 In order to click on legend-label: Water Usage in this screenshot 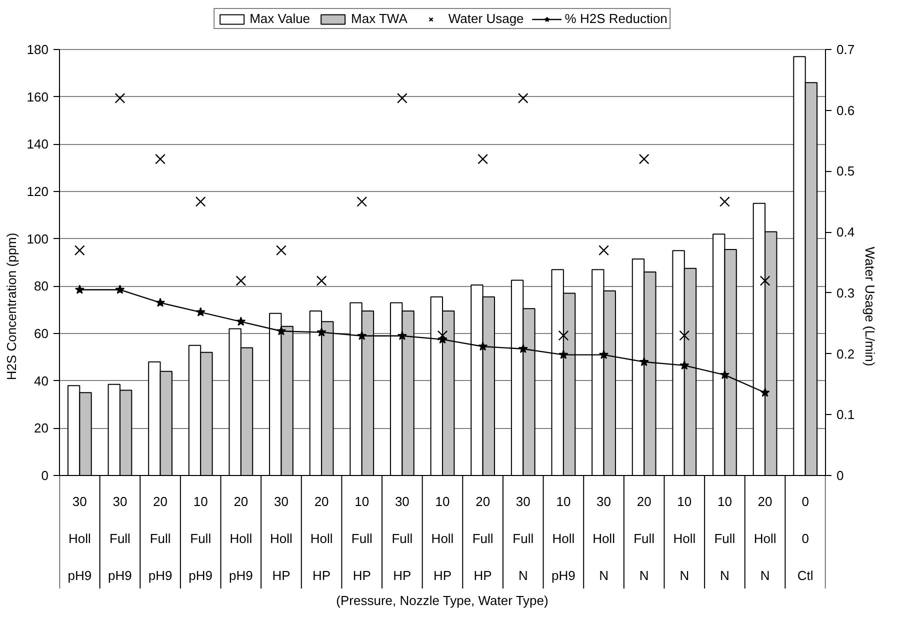, I will do `click(486, 18)`.